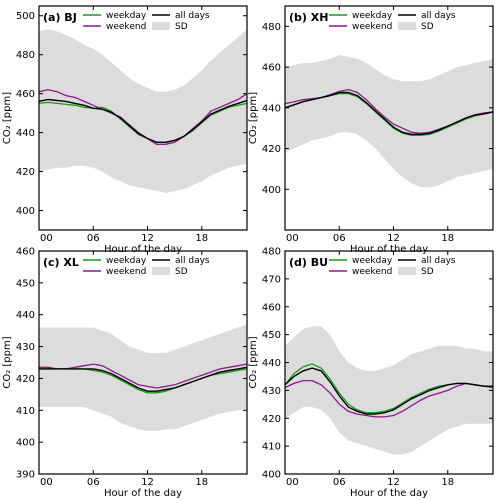  Describe the element at coordinates (25, 475) in the screenshot. I see `y-tick-label: 390` at that location.